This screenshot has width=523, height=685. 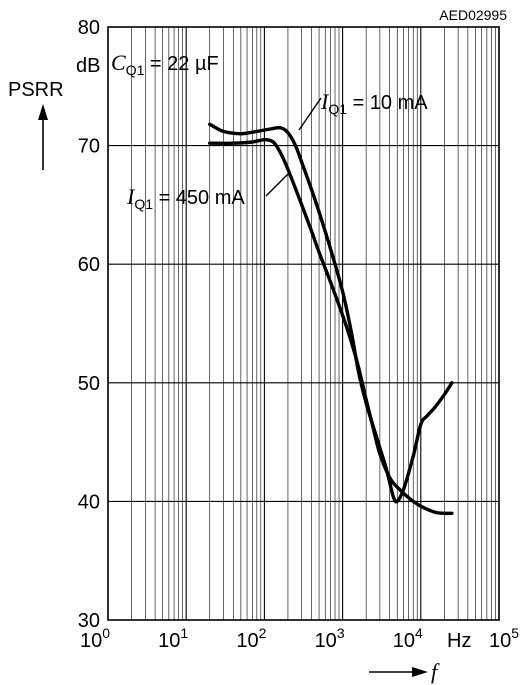 What do you see at coordinates (173, 638) in the screenshot?
I see `x-tick-label: 10¹` at bounding box center [173, 638].